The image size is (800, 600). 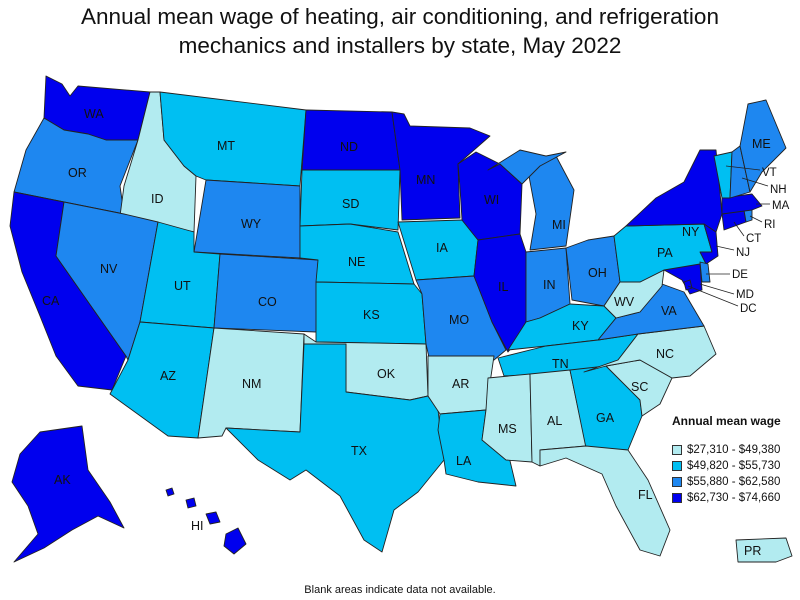 What do you see at coordinates (491, 200) in the screenshot?
I see `label-wi: WI` at bounding box center [491, 200].